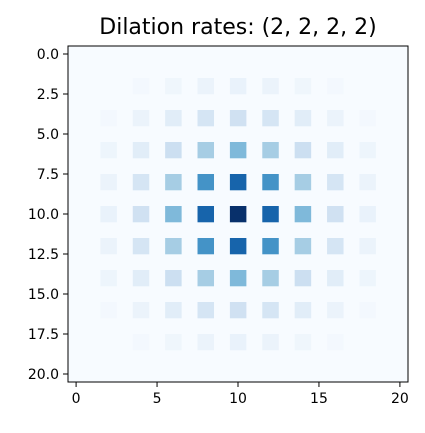  Describe the element at coordinates (238, 399) in the screenshot. I see `x-tick-label: 10` at that location.